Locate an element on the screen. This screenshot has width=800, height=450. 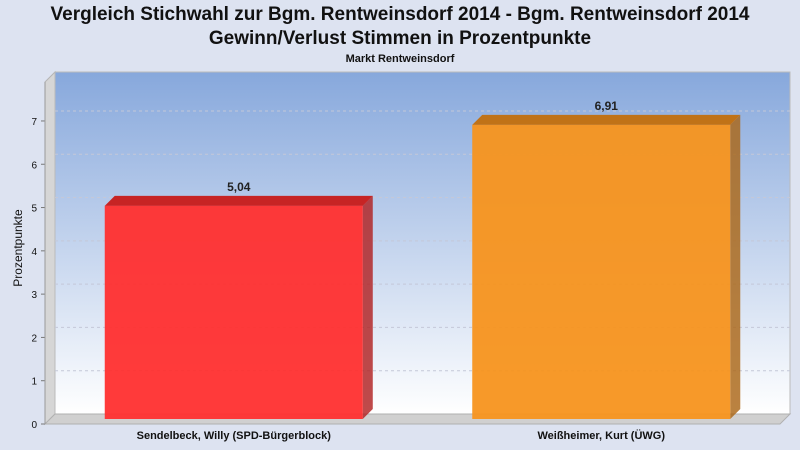
chart-subtitle: Markt Rentweinsdorf is located at coordinates (400, 59).